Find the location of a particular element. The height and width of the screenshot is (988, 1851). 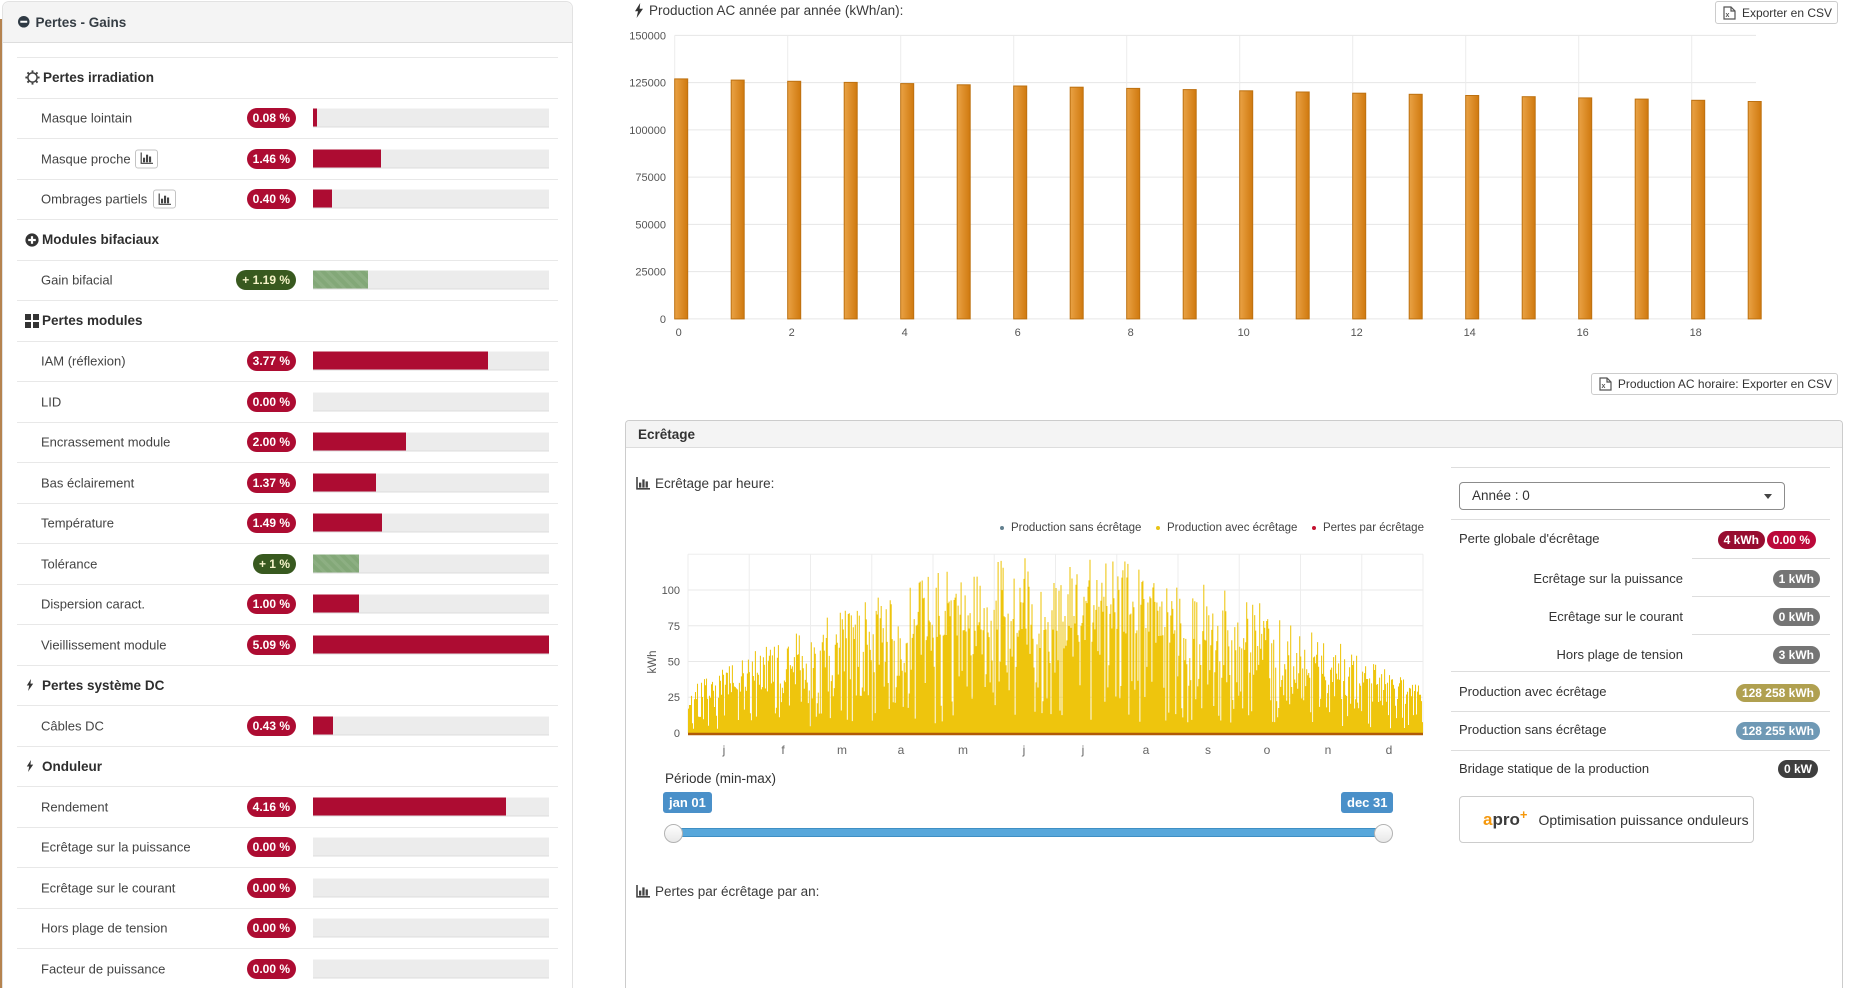

svg-text: 14 is located at coordinates (1470, 333).